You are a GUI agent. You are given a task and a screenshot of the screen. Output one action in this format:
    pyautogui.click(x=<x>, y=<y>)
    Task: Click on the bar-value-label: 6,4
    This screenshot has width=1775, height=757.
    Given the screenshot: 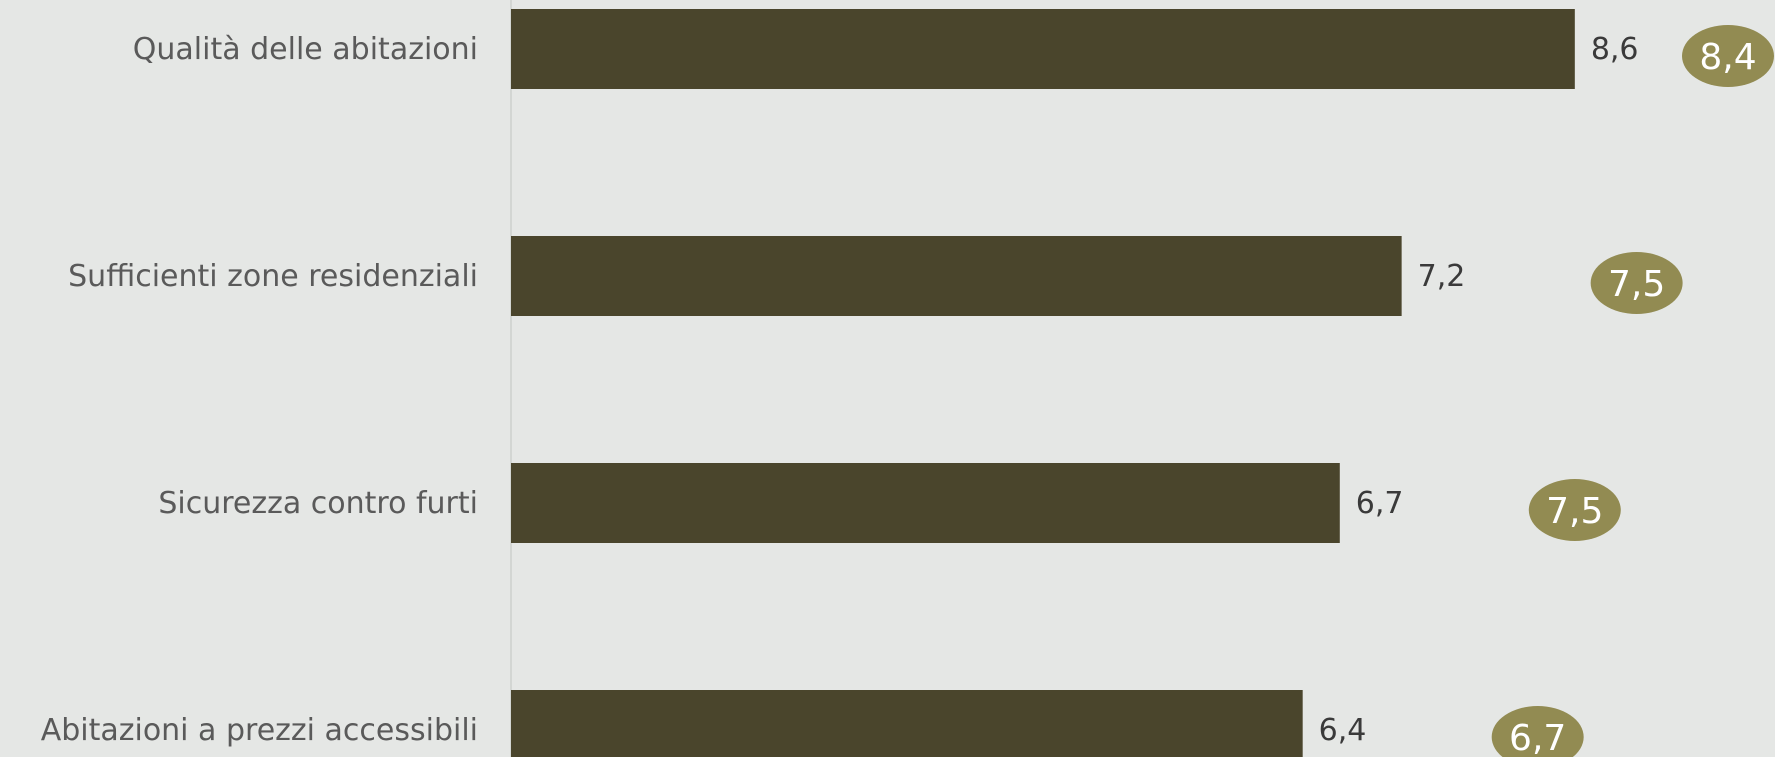 What is the action you would take?
    pyautogui.click(x=1343, y=730)
    